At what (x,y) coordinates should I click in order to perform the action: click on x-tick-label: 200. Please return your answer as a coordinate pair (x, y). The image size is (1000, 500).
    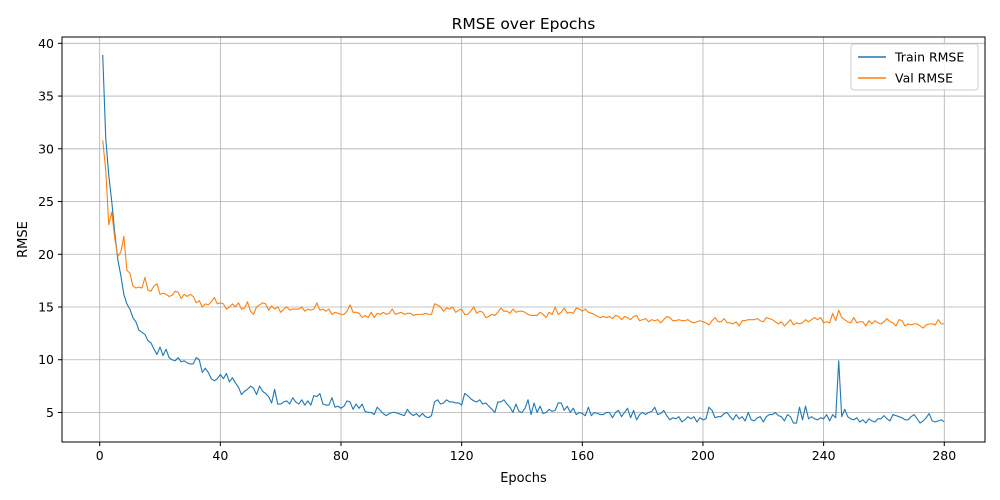
    Looking at the image, I should click on (703, 455).